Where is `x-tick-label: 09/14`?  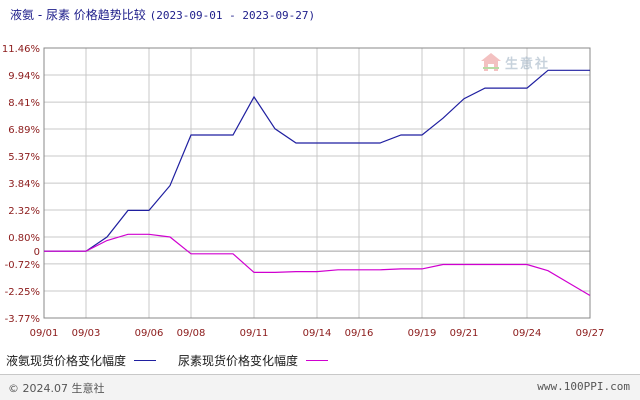 x-tick-label: 09/14 is located at coordinates (317, 333).